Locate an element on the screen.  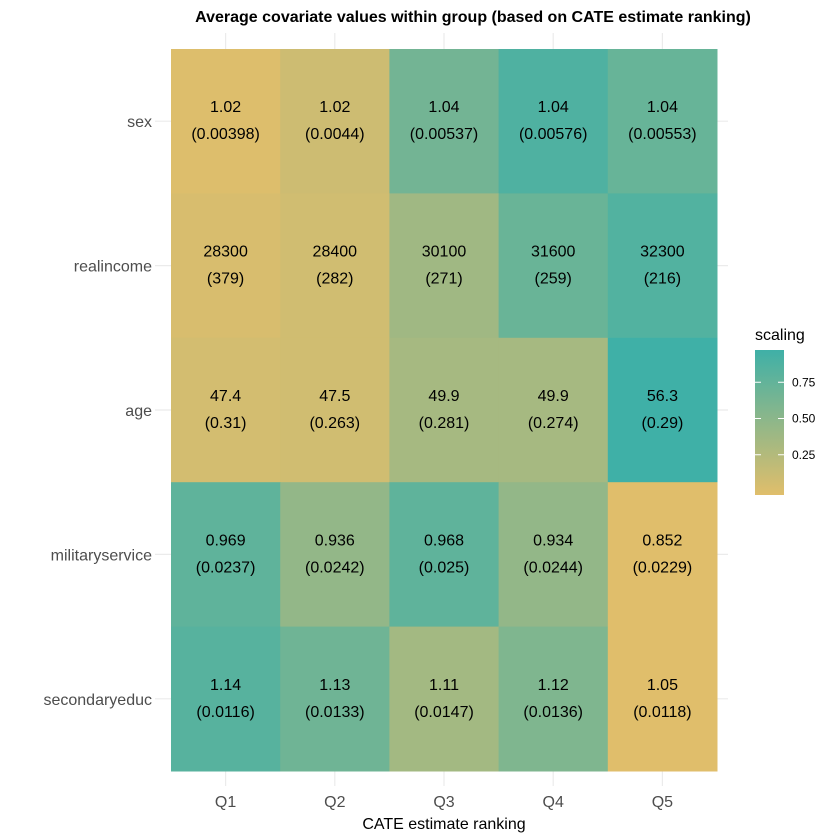
cell-mean-label: 1.11 is located at coordinates (444, 685).